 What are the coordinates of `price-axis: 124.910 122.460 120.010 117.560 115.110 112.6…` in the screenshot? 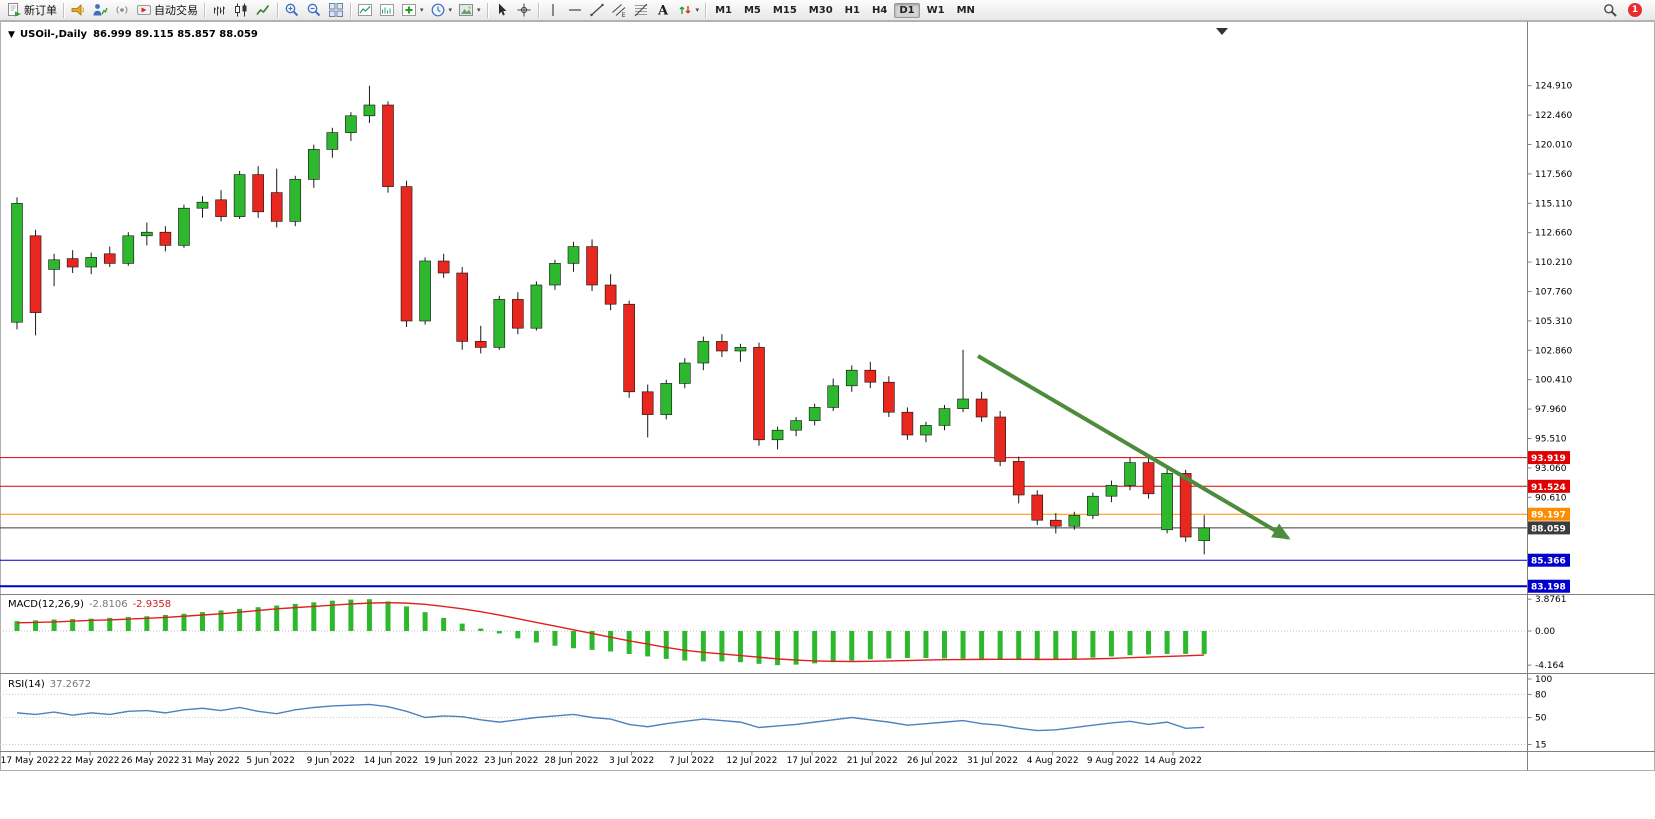 It's located at (1550, 293).